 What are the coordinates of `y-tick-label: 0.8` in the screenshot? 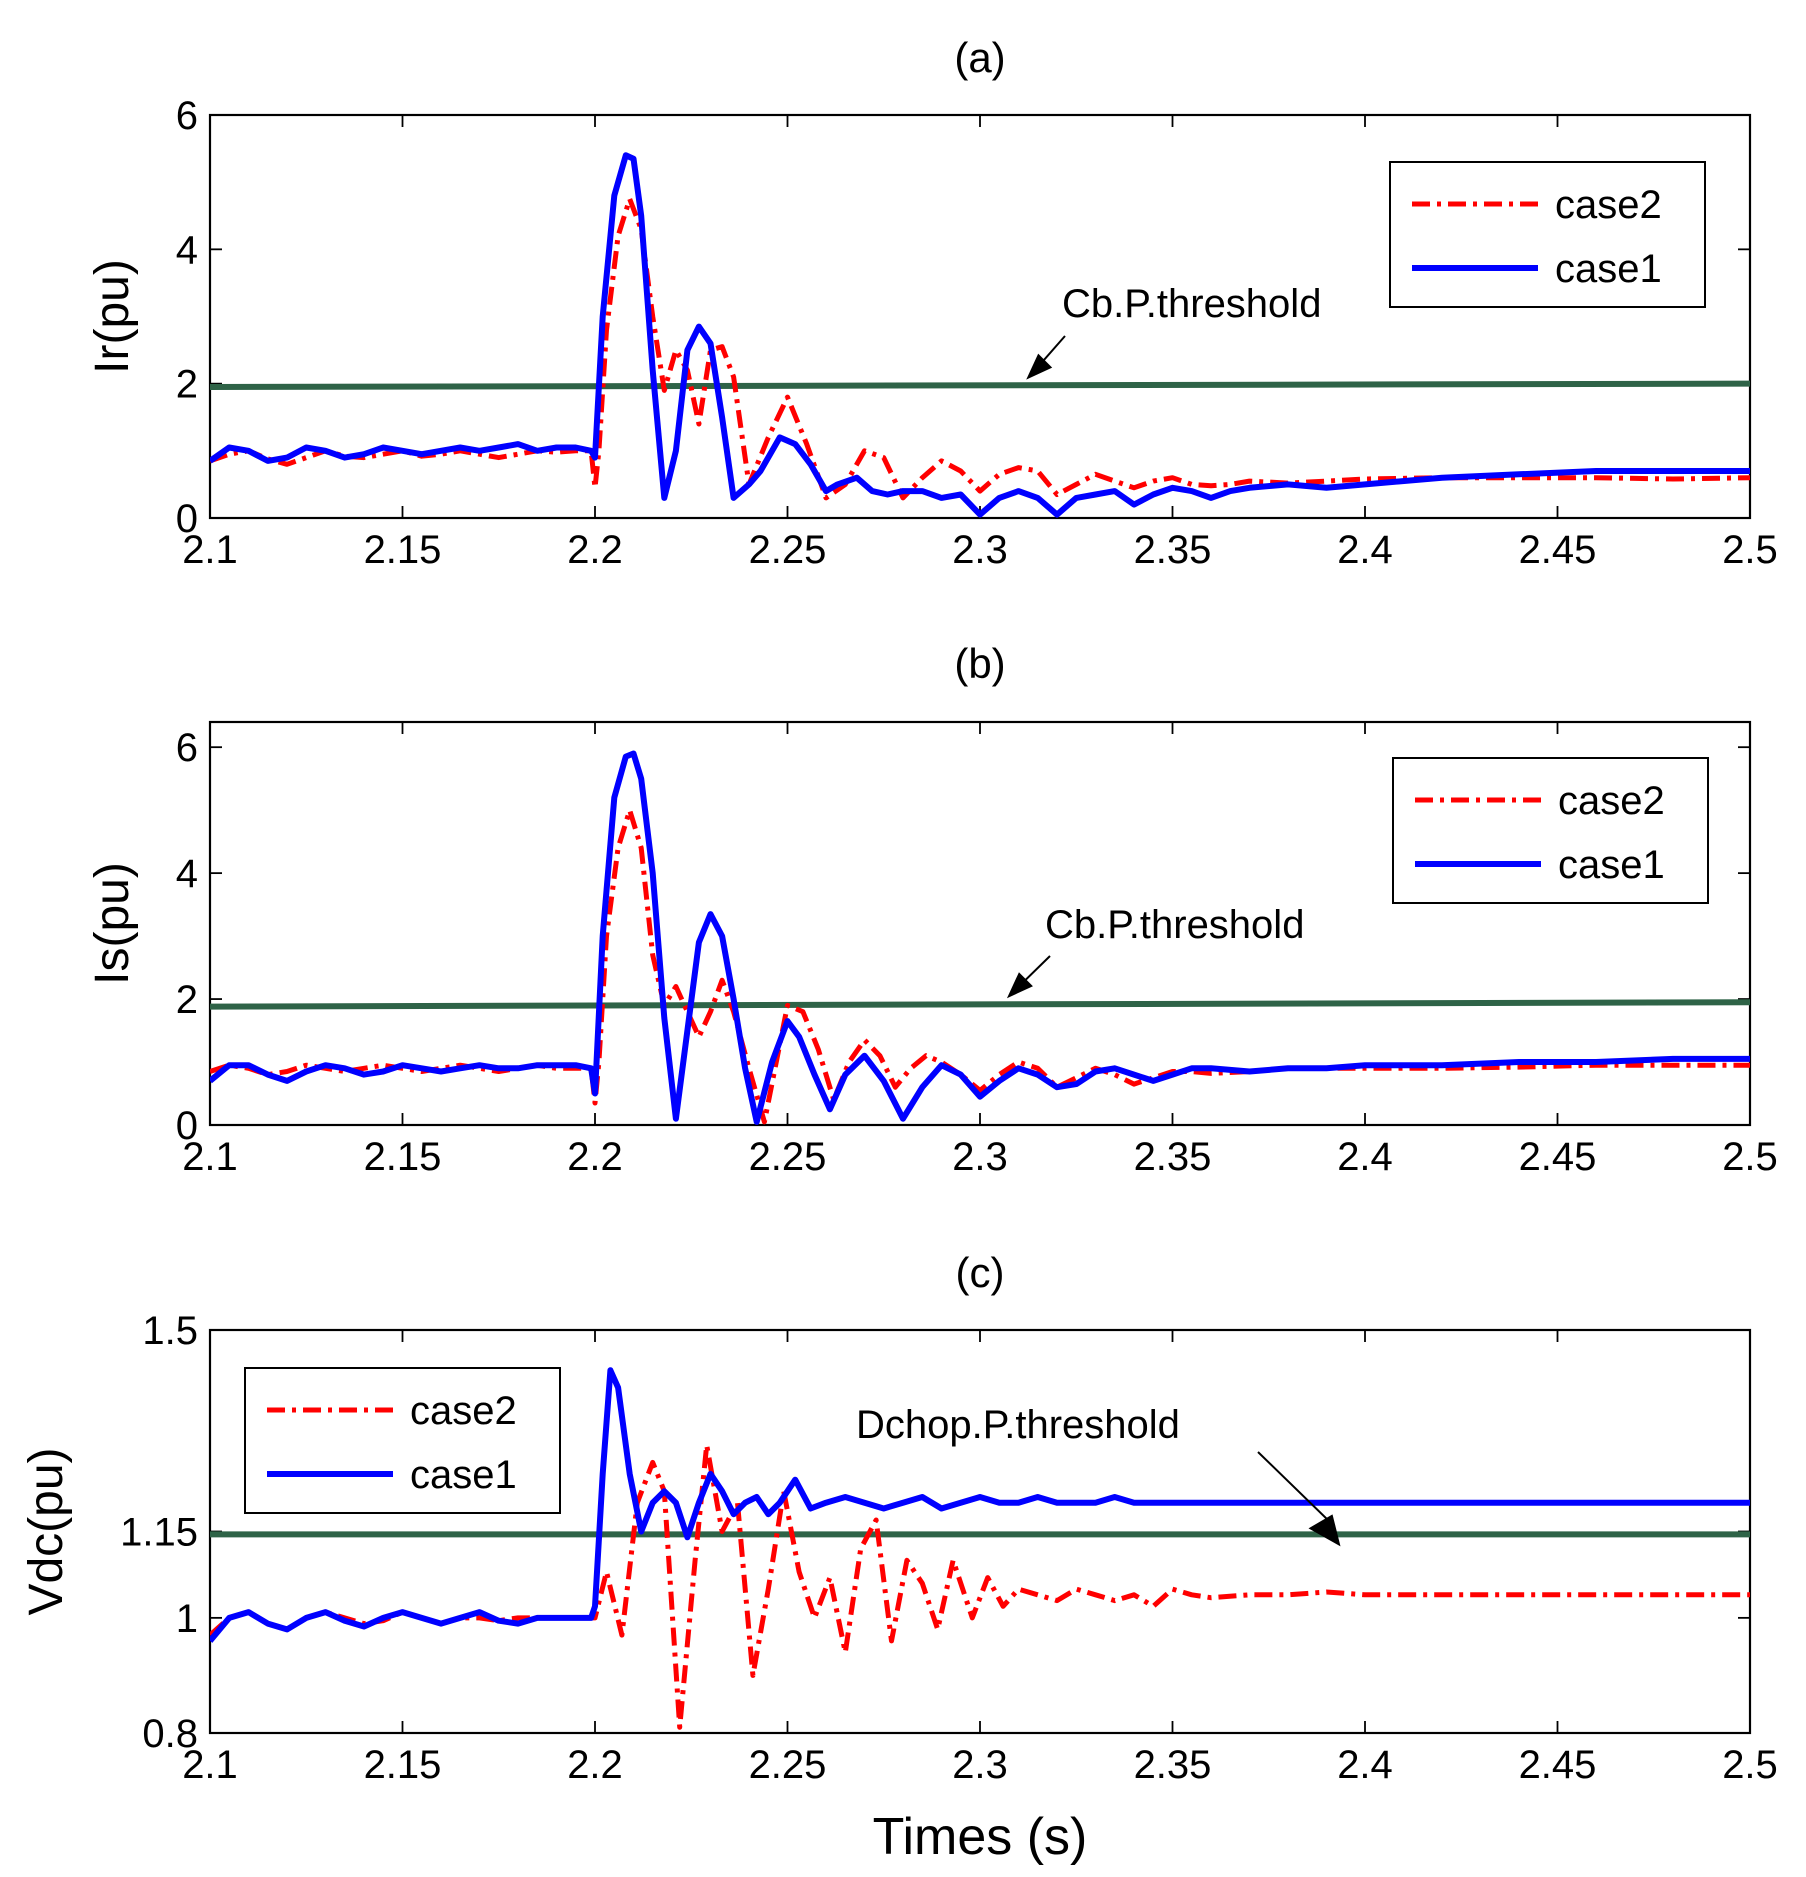 It's located at (170, 1734).